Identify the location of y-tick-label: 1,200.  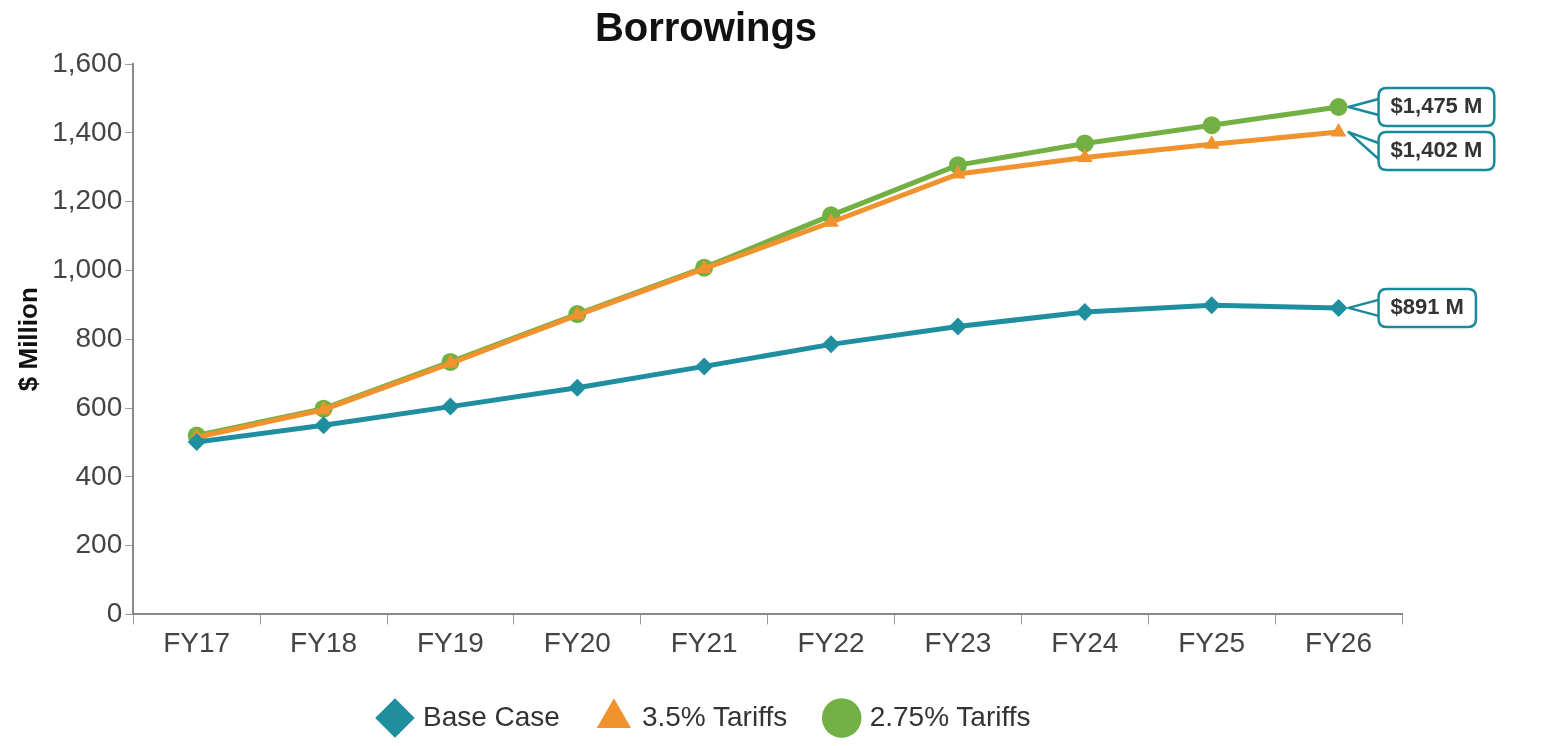
(87, 200).